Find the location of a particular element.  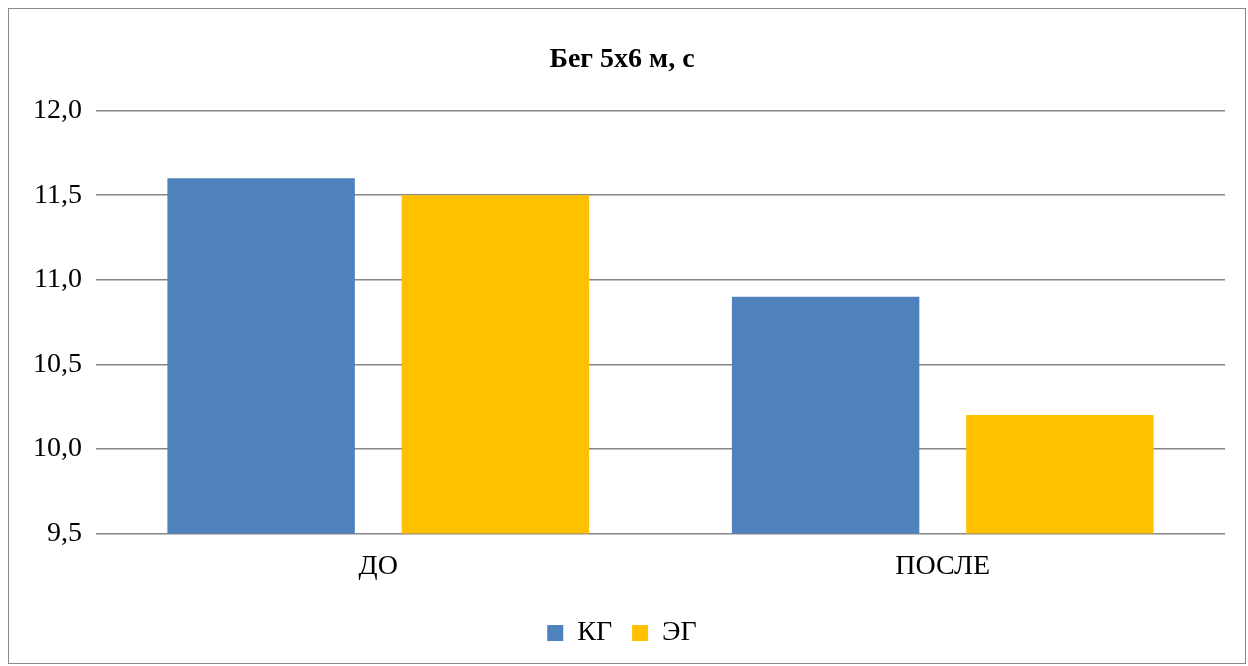

y-tick-label: 10,5 is located at coordinates (57, 362).